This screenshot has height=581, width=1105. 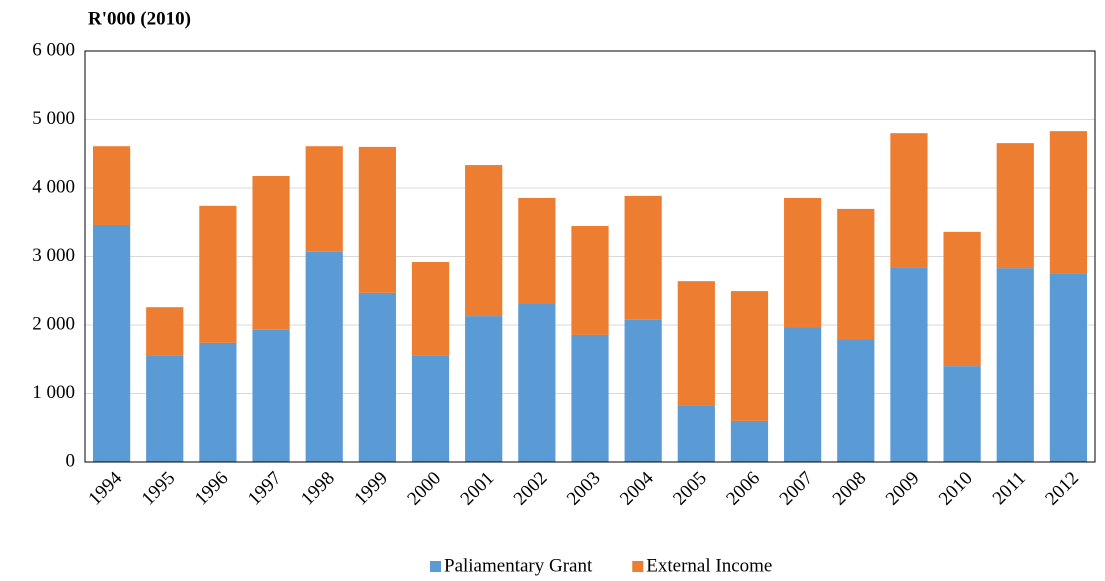 What do you see at coordinates (1062, 489) in the screenshot?
I see `x-tick-label: 2012` at bounding box center [1062, 489].